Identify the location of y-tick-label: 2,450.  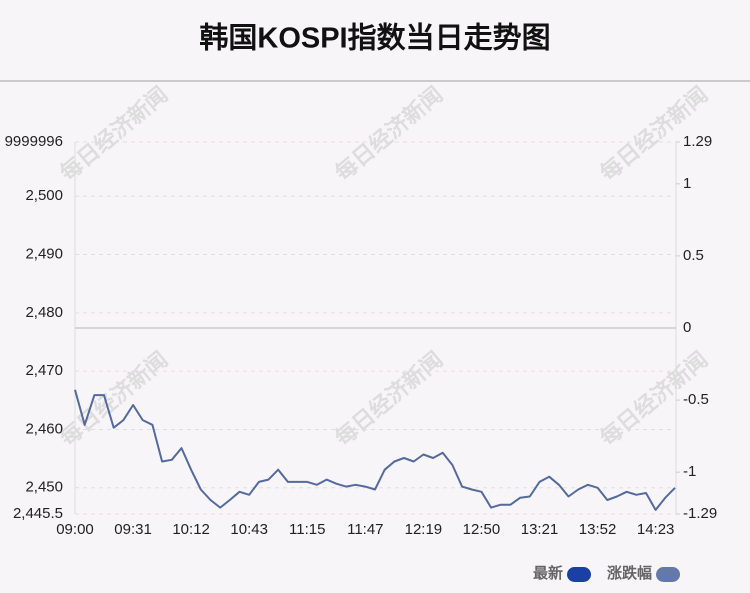
(44, 487).